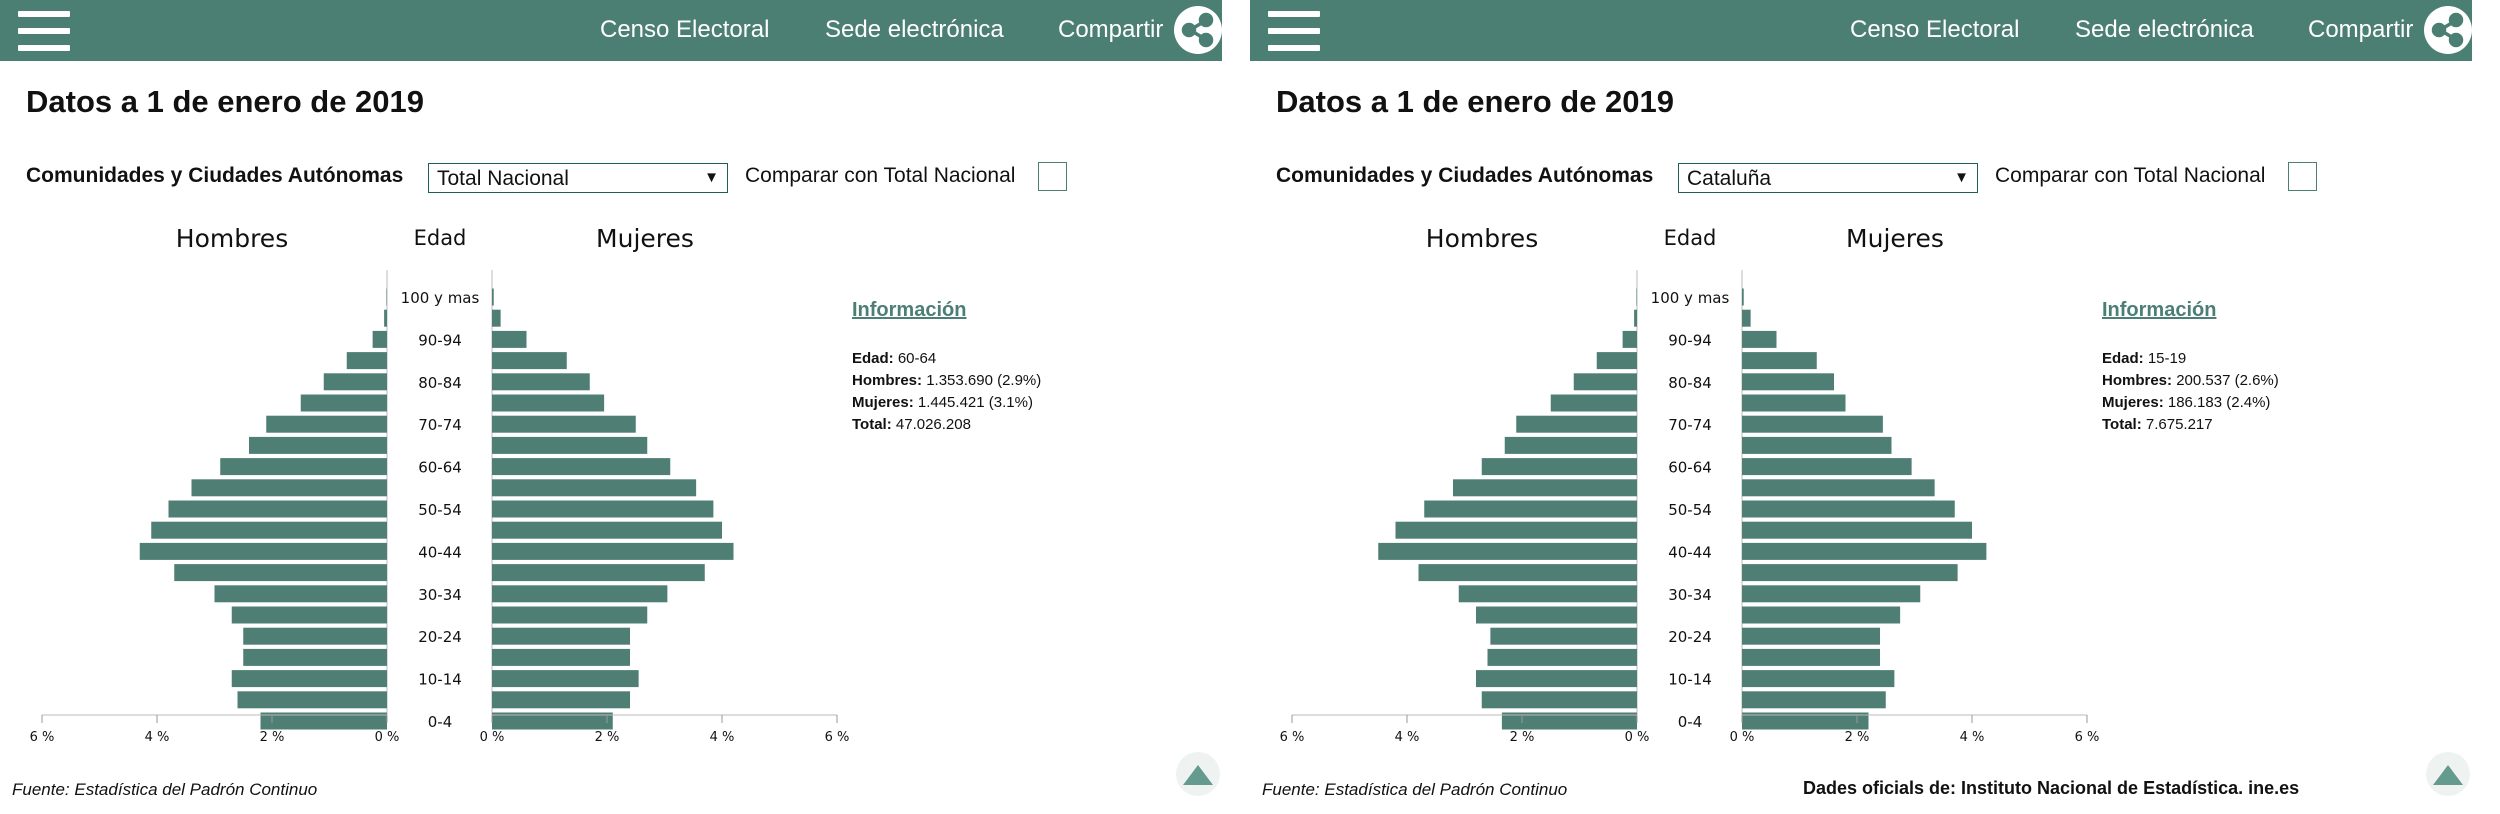 Image resolution: width=2500 pixels, height=814 pixels. What do you see at coordinates (873, 358) in the screenshot?
I see `info-edad-label: Edad:` at bounding box center [873, 358].